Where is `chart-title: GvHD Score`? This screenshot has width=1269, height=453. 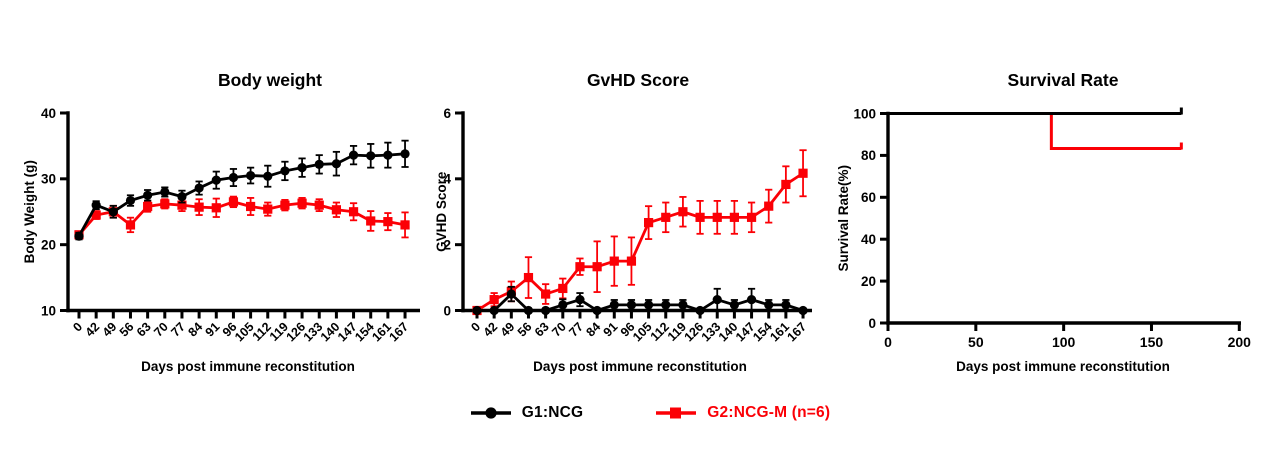
chart-title: GvHD Score is located at coordinates (638, 80).